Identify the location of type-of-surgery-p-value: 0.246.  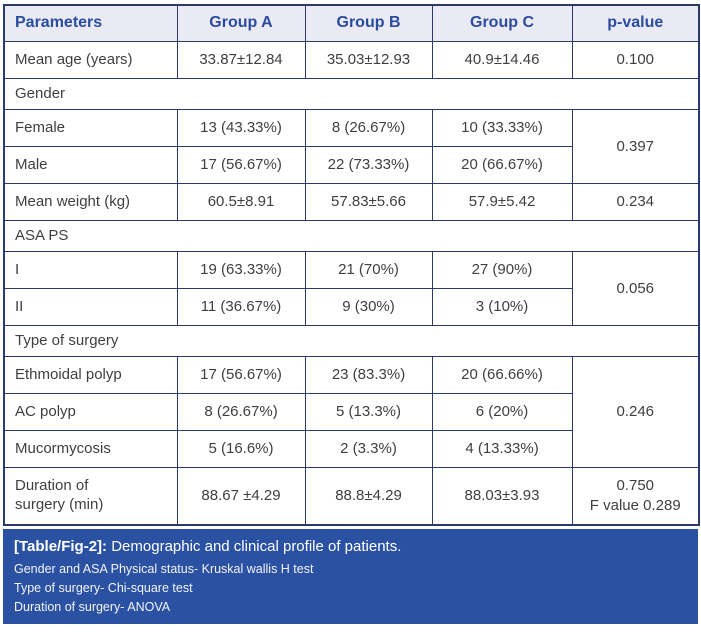
(635, 411).